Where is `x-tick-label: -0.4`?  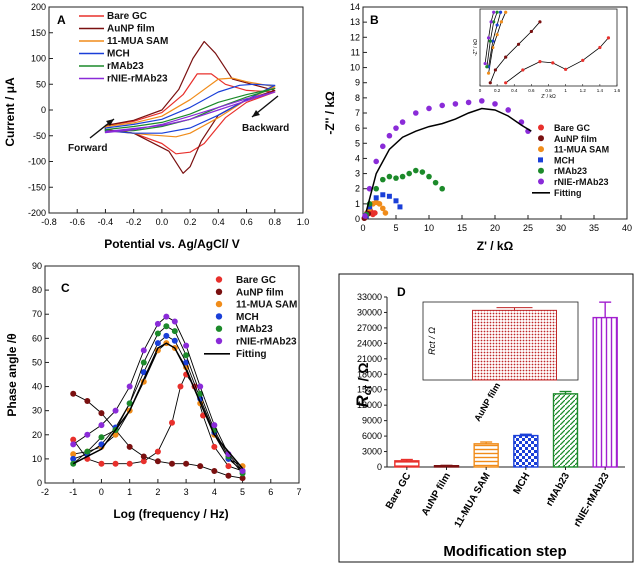 x-tick-label: -0.4 is located at coordinates (106, 222).